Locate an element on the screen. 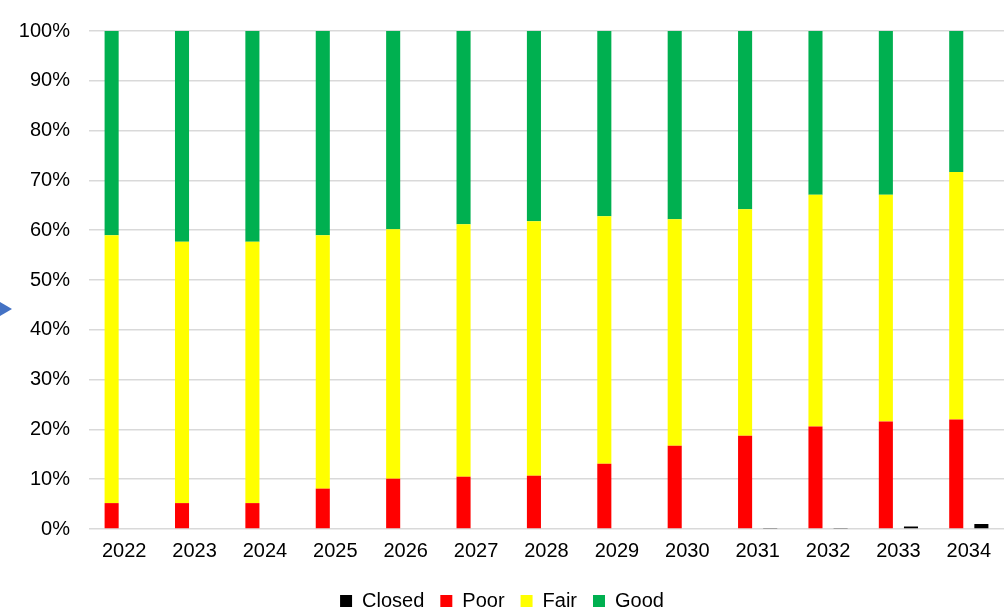 The height and width of the screenshot is (609, 1006). x-tick-label: 2027 is located at coordinates (476, 549).